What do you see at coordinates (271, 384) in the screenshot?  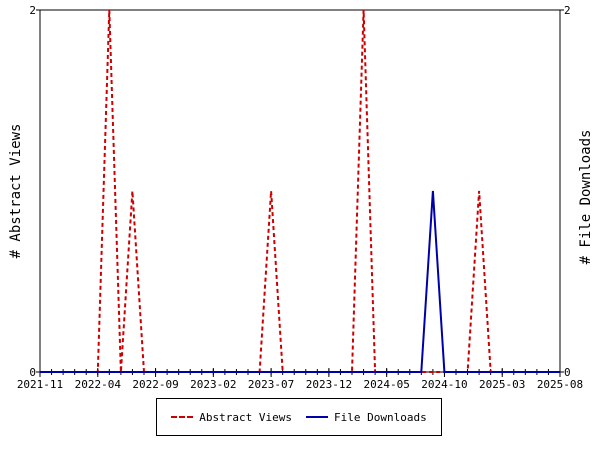 I see `x-tick-label: 2023-07` at bounding box center [271, 384].